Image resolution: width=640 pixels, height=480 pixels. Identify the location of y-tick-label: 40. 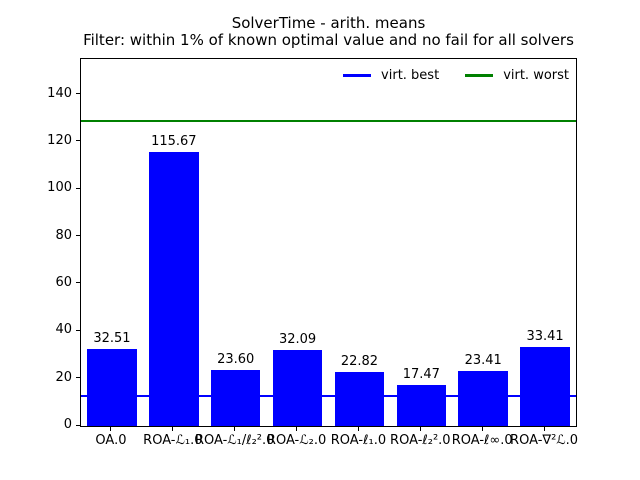
(63, 330).